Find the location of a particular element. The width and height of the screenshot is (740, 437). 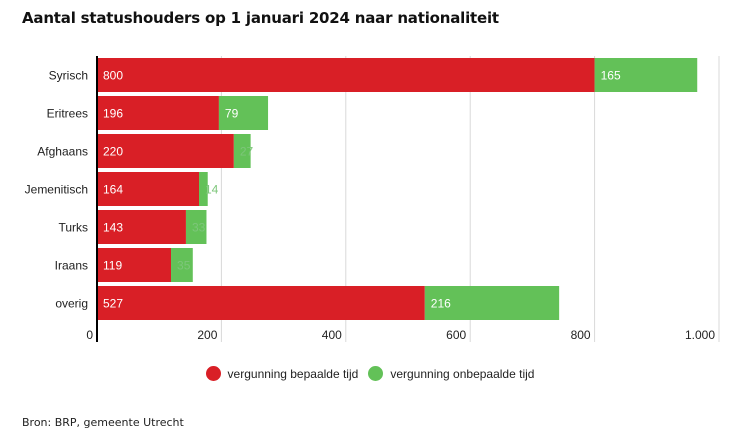

legend-label-bepaald: vergunning bepaalde tijd is located at coordinates (293, 373).